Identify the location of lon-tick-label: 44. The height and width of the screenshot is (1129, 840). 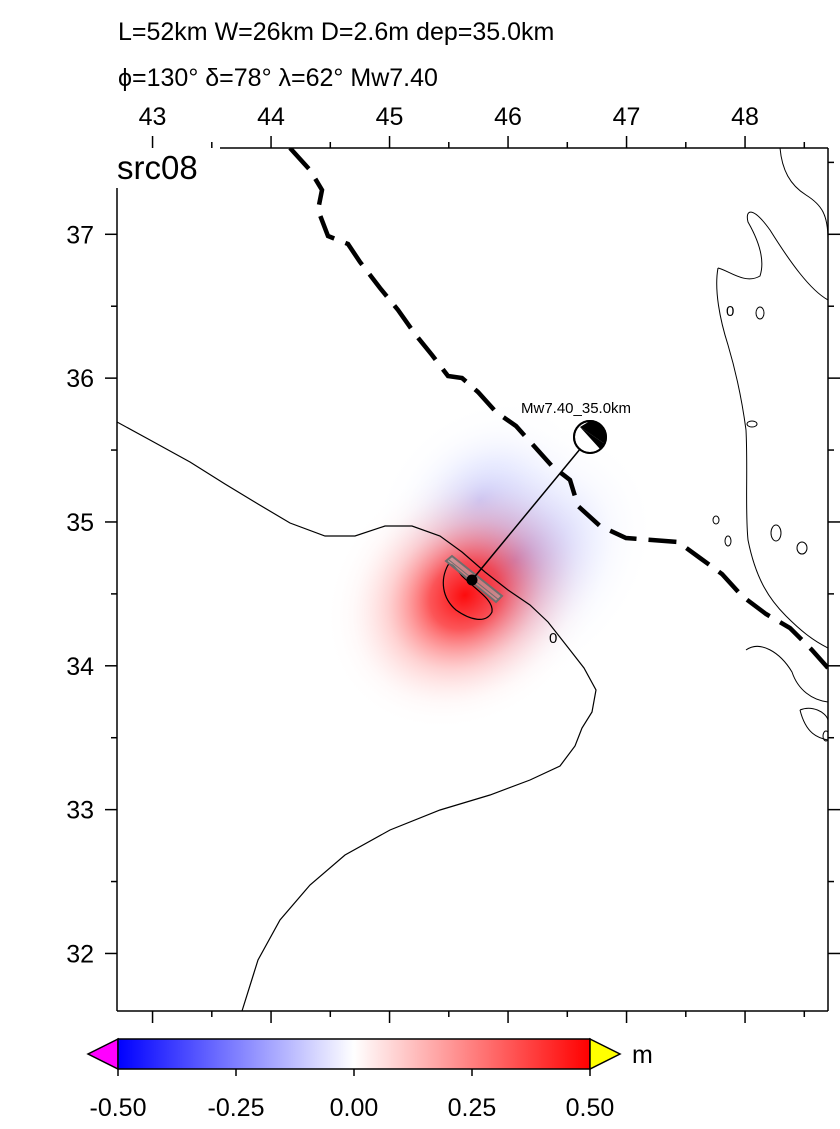
(271, 117).